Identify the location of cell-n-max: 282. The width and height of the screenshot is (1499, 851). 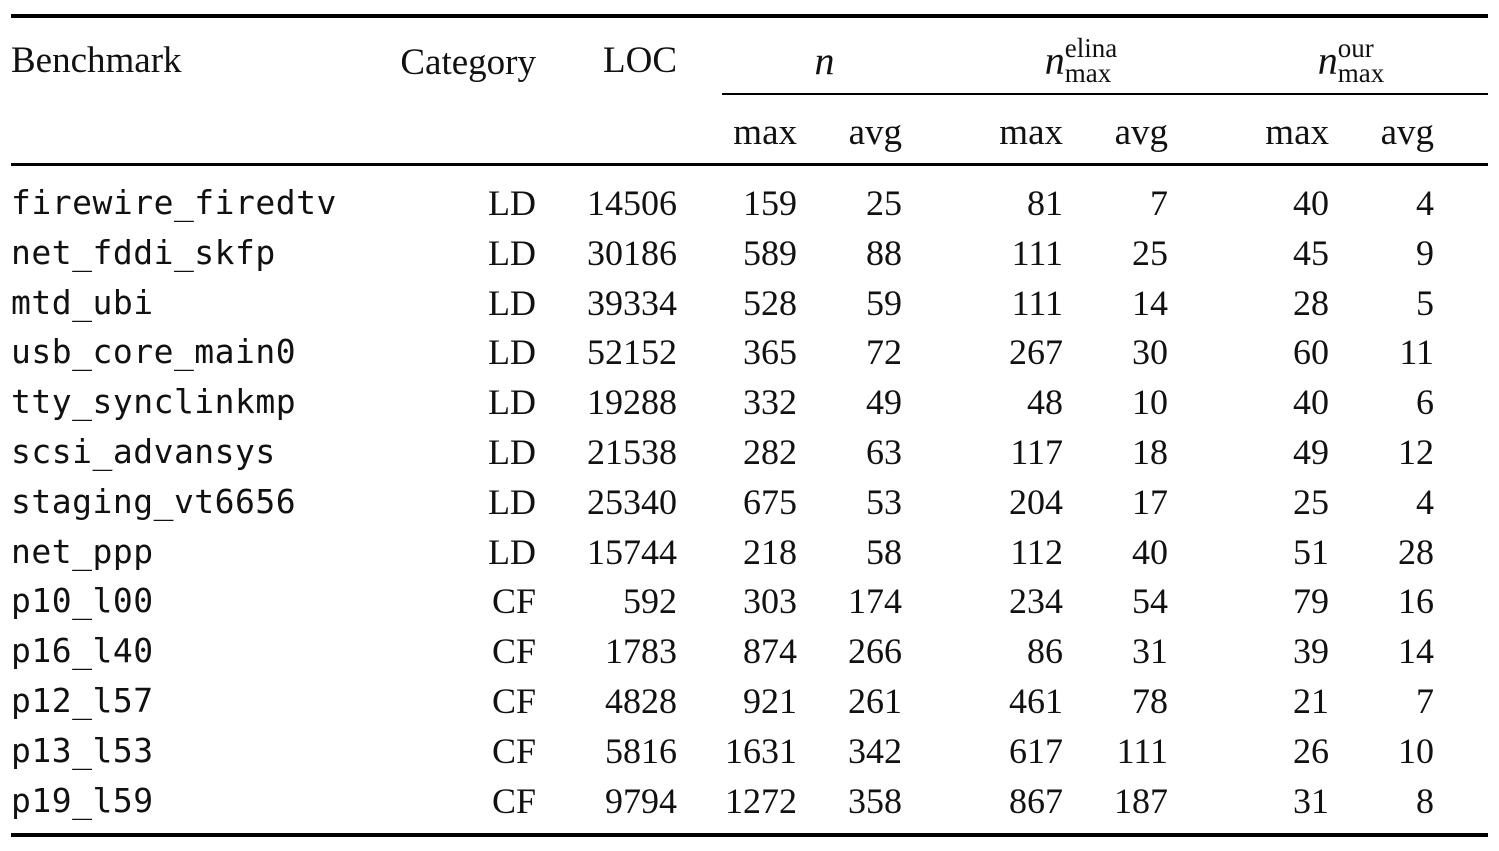
(770, 452).